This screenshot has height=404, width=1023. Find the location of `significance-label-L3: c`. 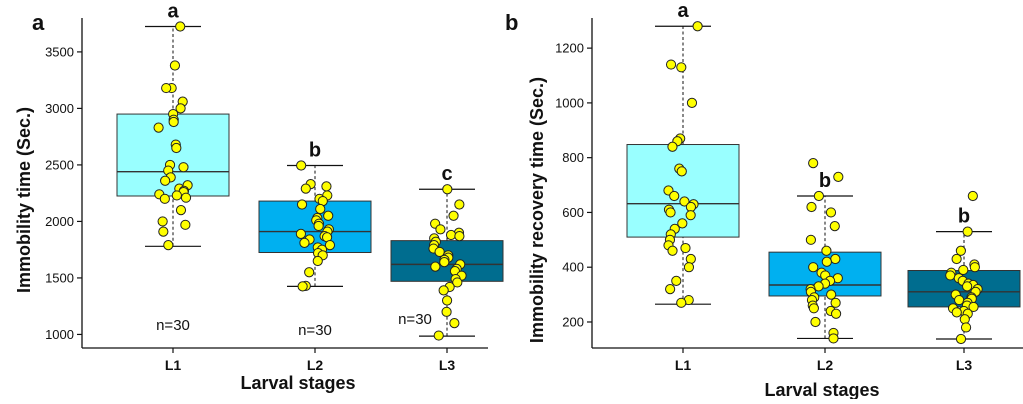

significance-label-L3: c is located at coordinates (446, 174).